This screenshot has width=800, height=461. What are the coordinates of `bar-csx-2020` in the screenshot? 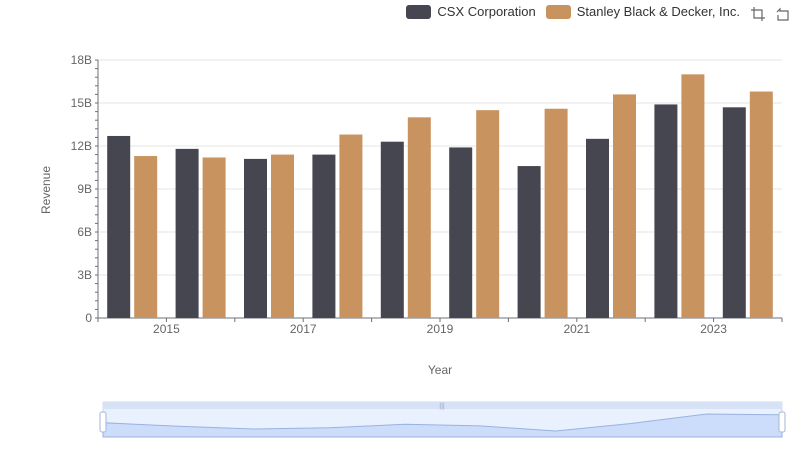 It's located at (529, 242).